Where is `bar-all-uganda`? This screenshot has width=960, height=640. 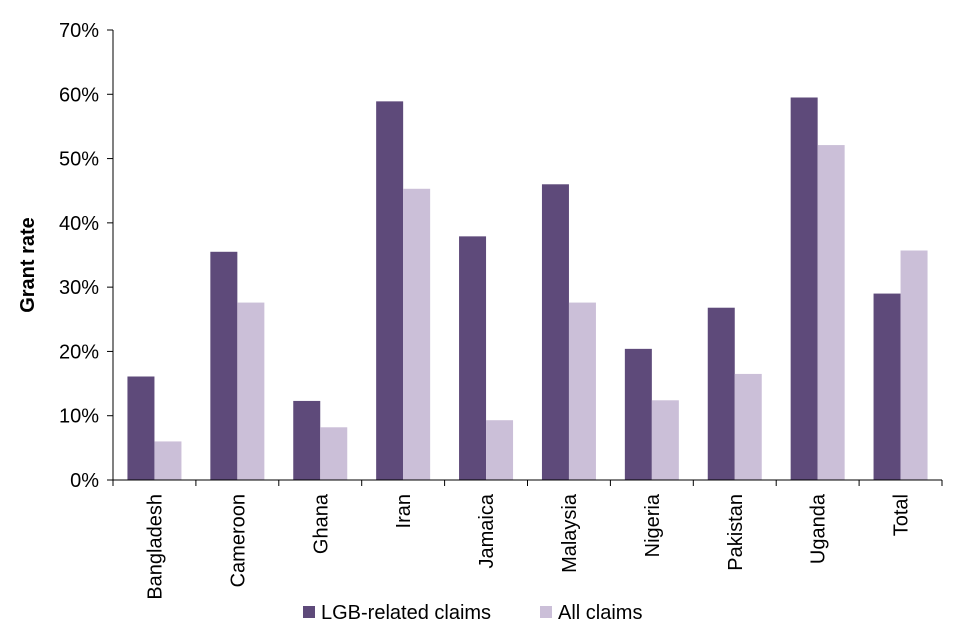
bar-all-uganda is located at coordinates (831, 313).